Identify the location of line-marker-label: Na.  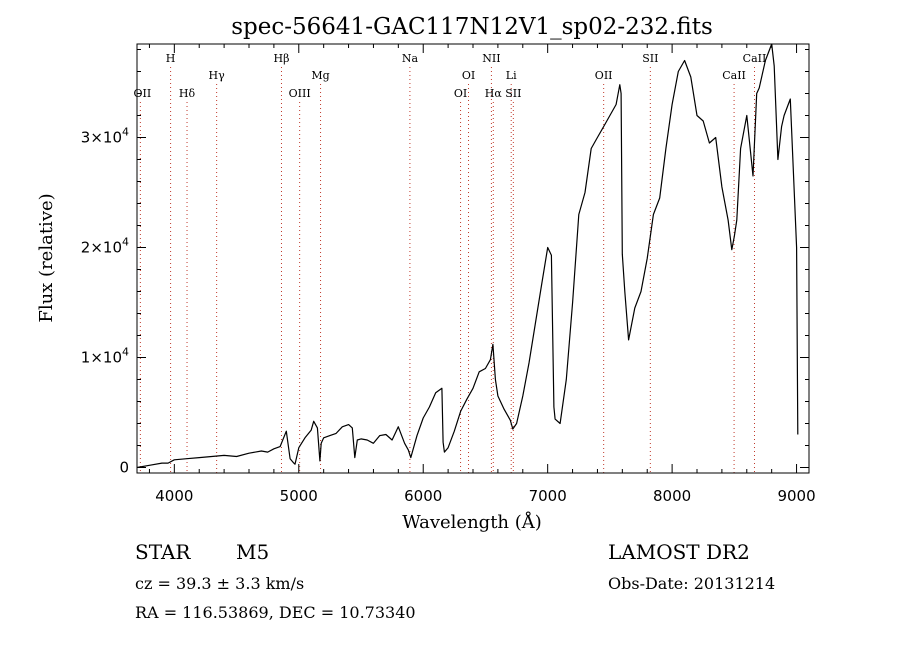
(410, 58).